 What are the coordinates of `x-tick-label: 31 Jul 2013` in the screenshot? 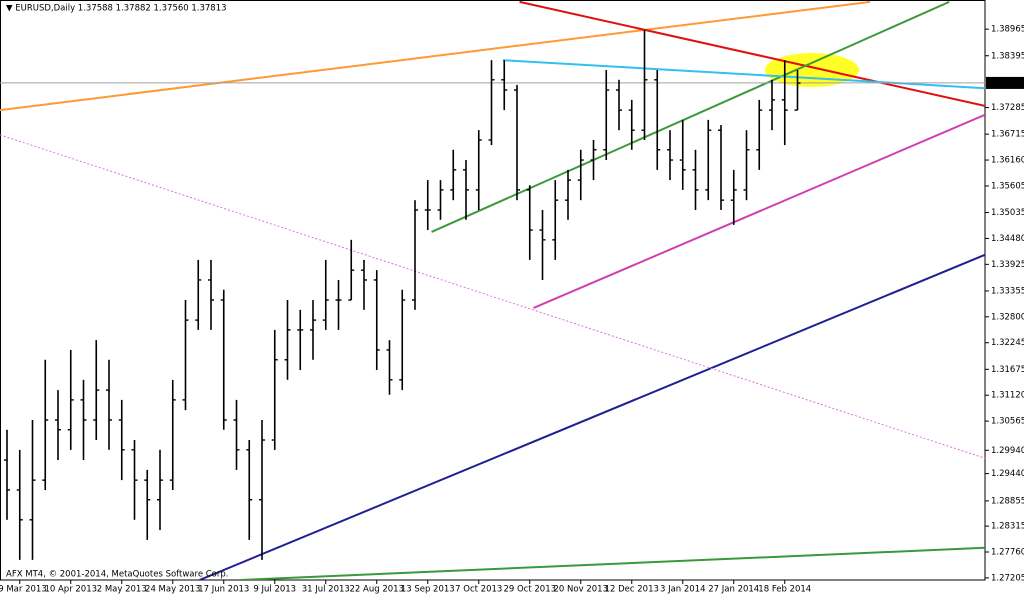 It's located at (326, 590).